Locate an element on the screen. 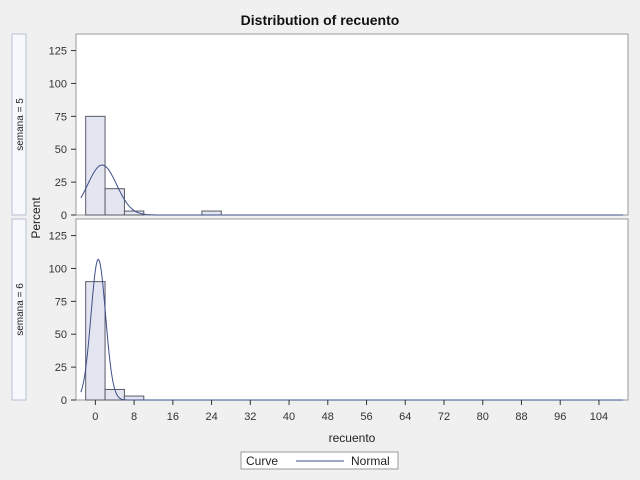  histogram-bars is located at coordinates (115, 341).